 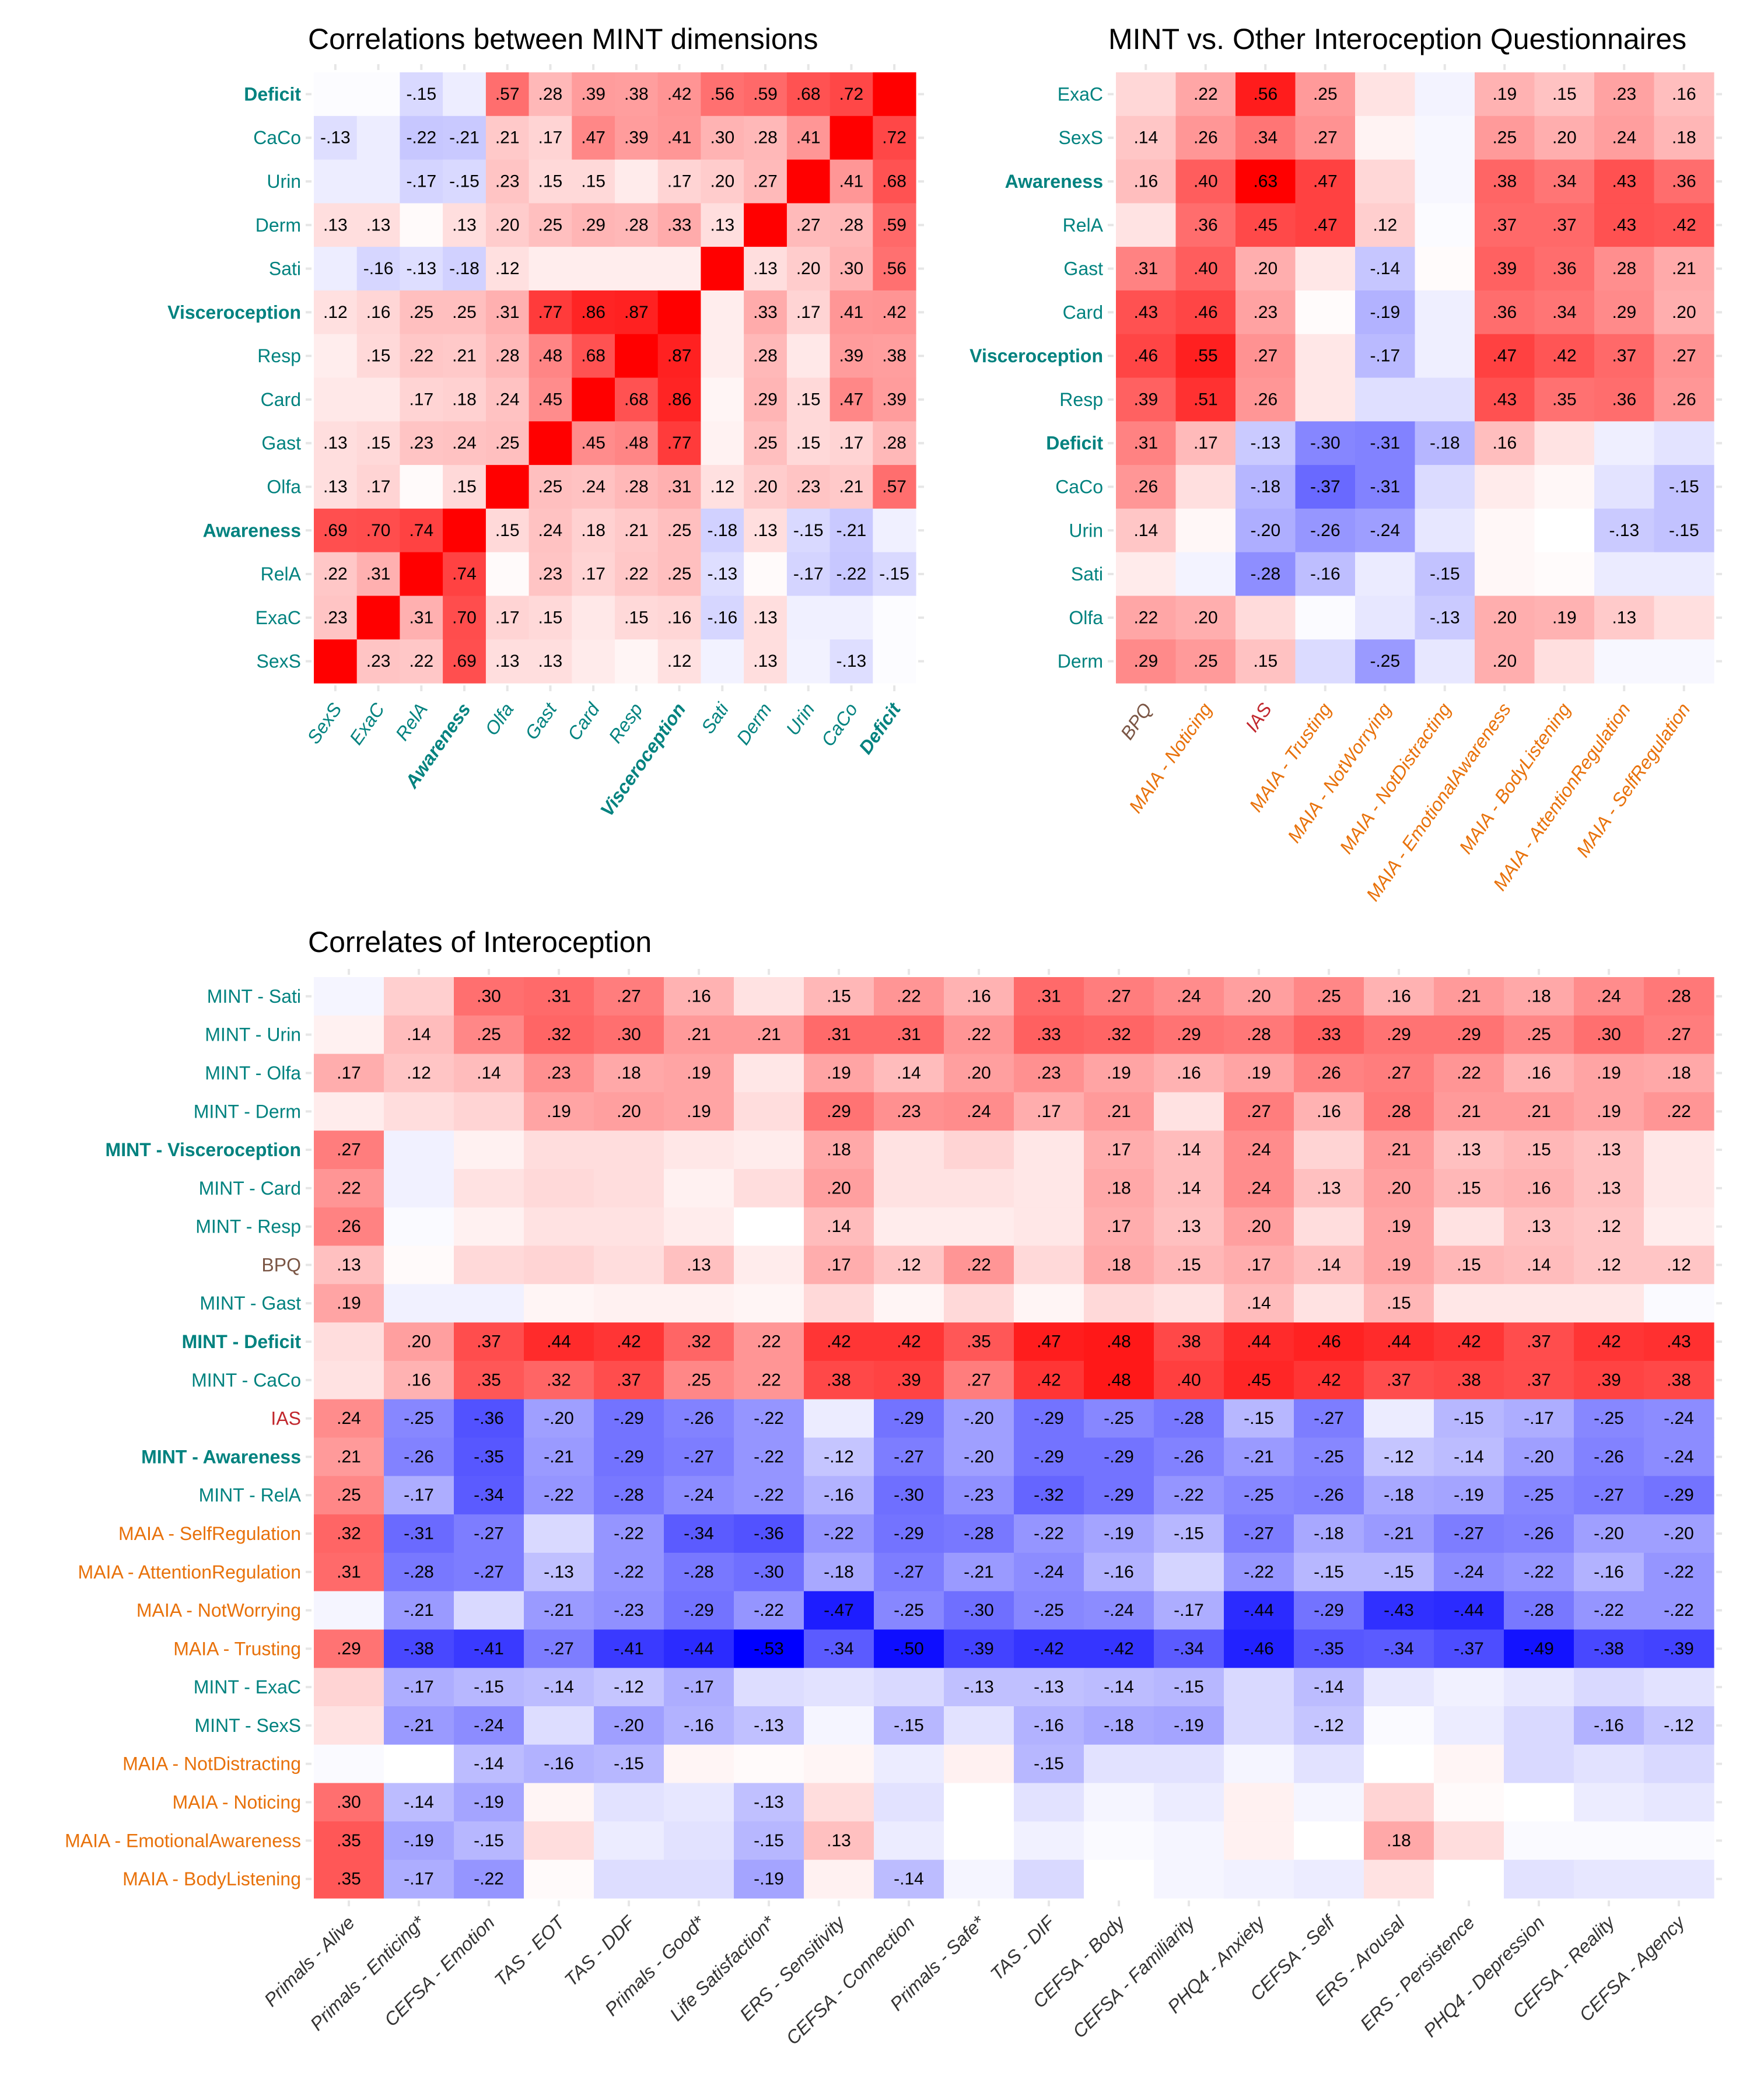 I want to click on cell-value-label: -.15, so click(x=1189, y=1687).